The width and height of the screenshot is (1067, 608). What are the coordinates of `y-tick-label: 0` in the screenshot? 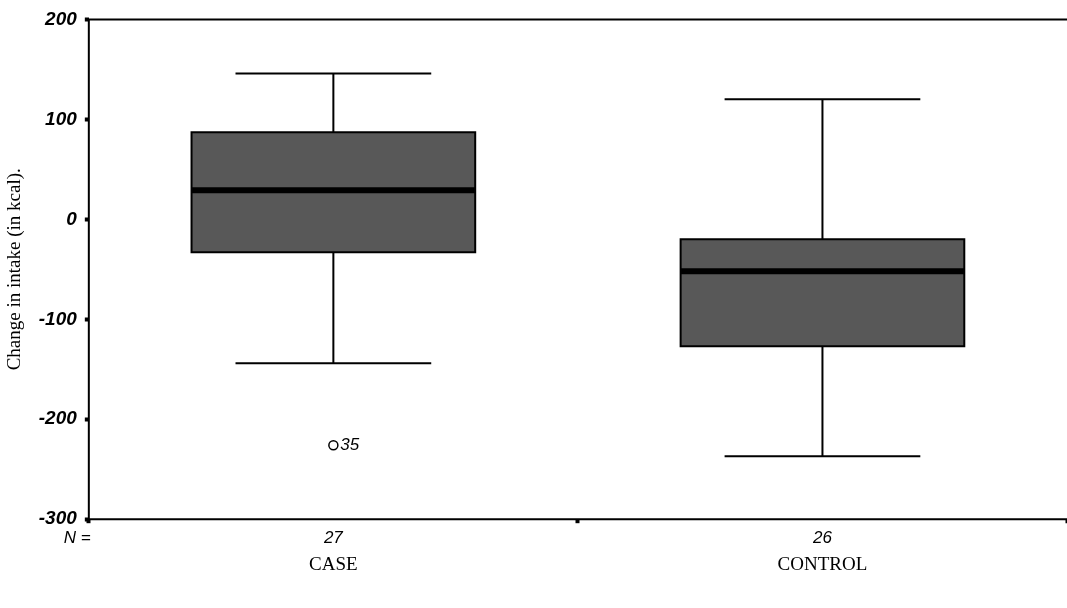 It's located at (72, 218).